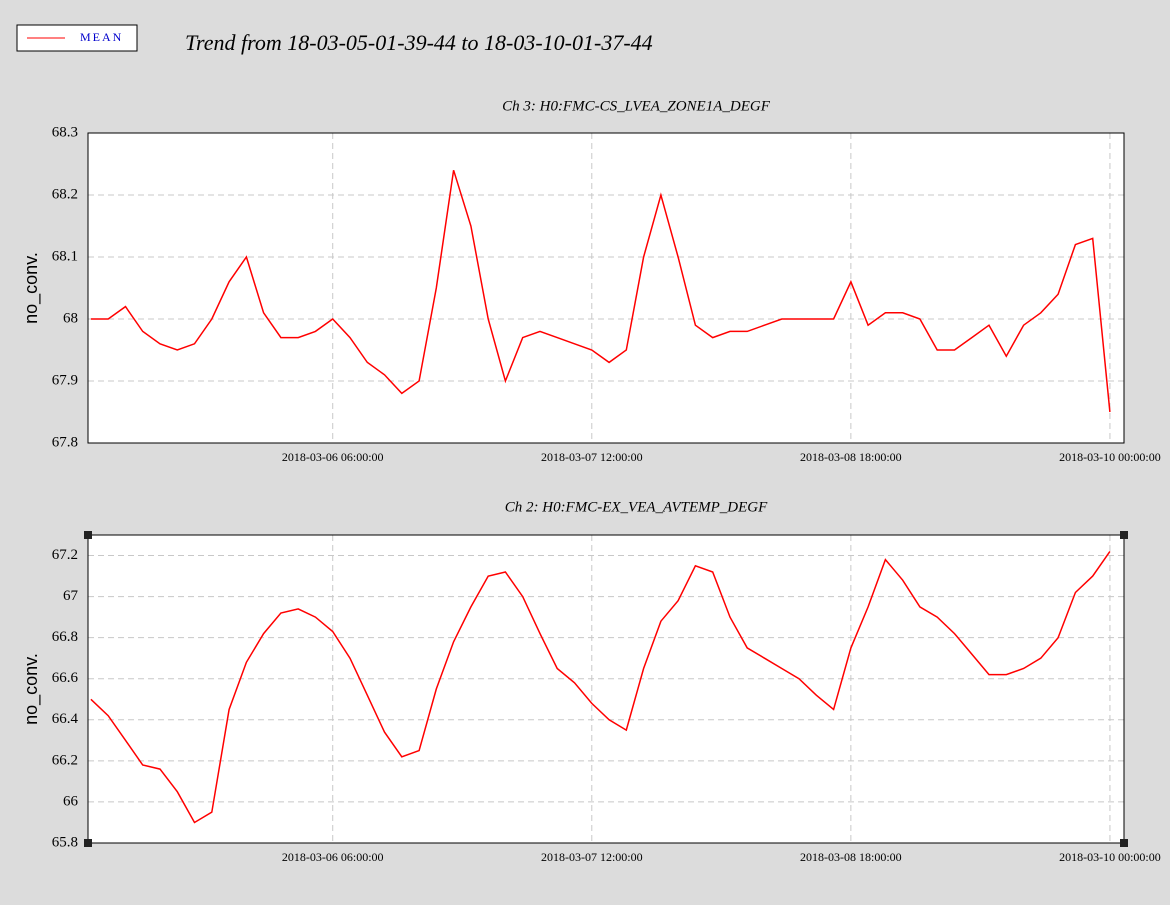  What do you see at coordinates (636, 106) in the screenshot?
I see `chart-title: Ch 3: H0:FMC-CS_LVEA_ZONE1A_DEGF` at bounding box center [636, 106].